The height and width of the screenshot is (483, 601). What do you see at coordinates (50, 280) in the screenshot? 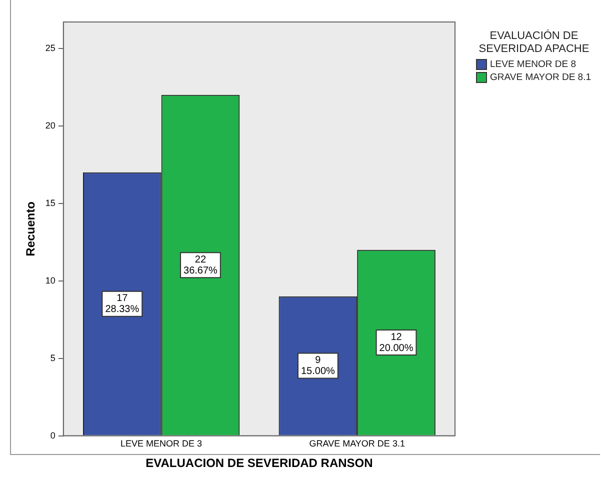
I see `y-tick-label: 10` at bounding box center [50, 280].